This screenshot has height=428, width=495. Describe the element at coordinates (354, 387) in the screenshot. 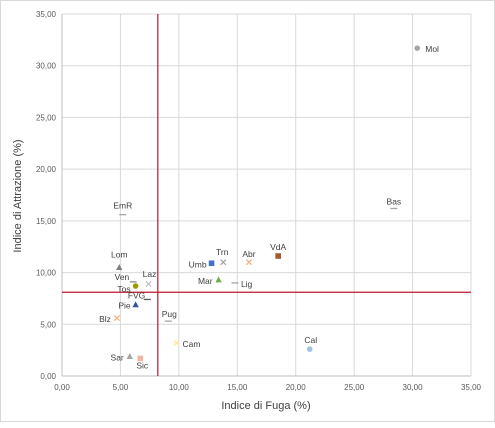

I see `x-tick-label: 25,00` at that location.